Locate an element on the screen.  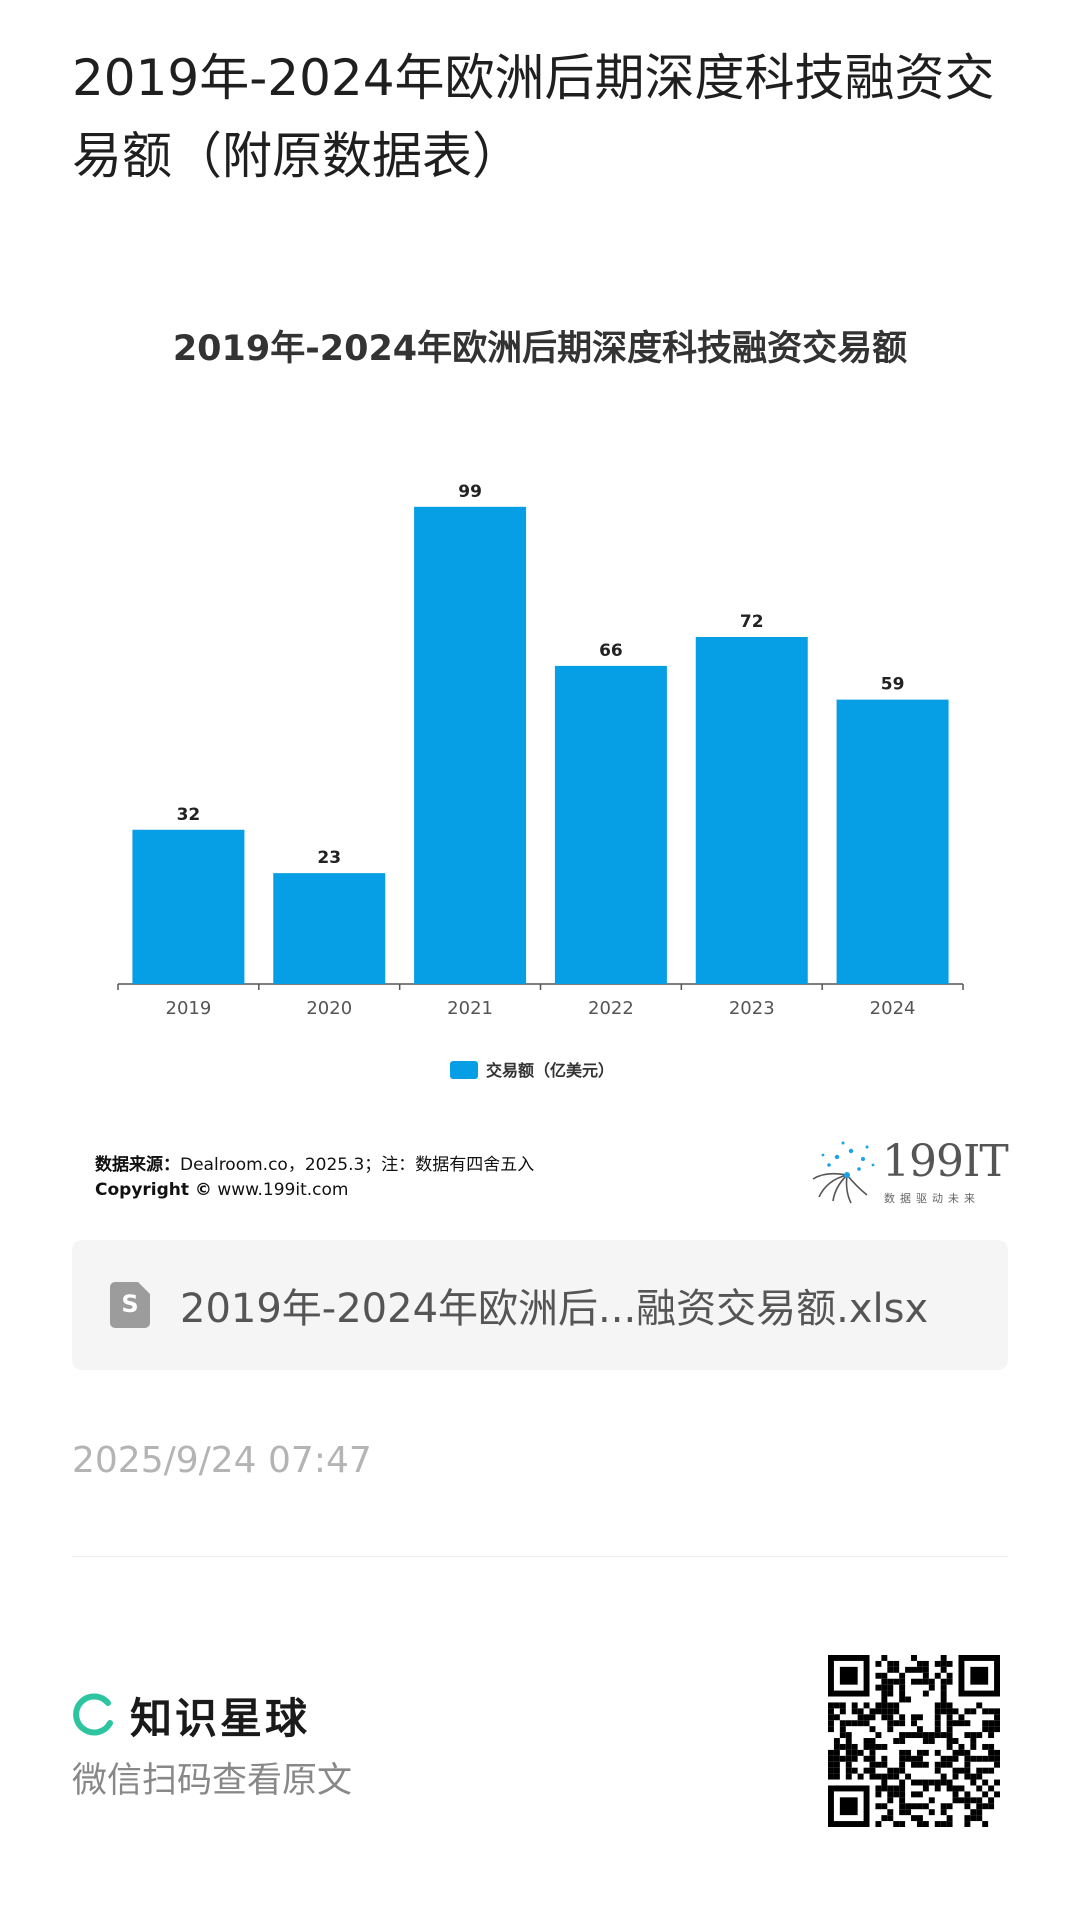
bar-2022 is located at coordinates (610, 824).